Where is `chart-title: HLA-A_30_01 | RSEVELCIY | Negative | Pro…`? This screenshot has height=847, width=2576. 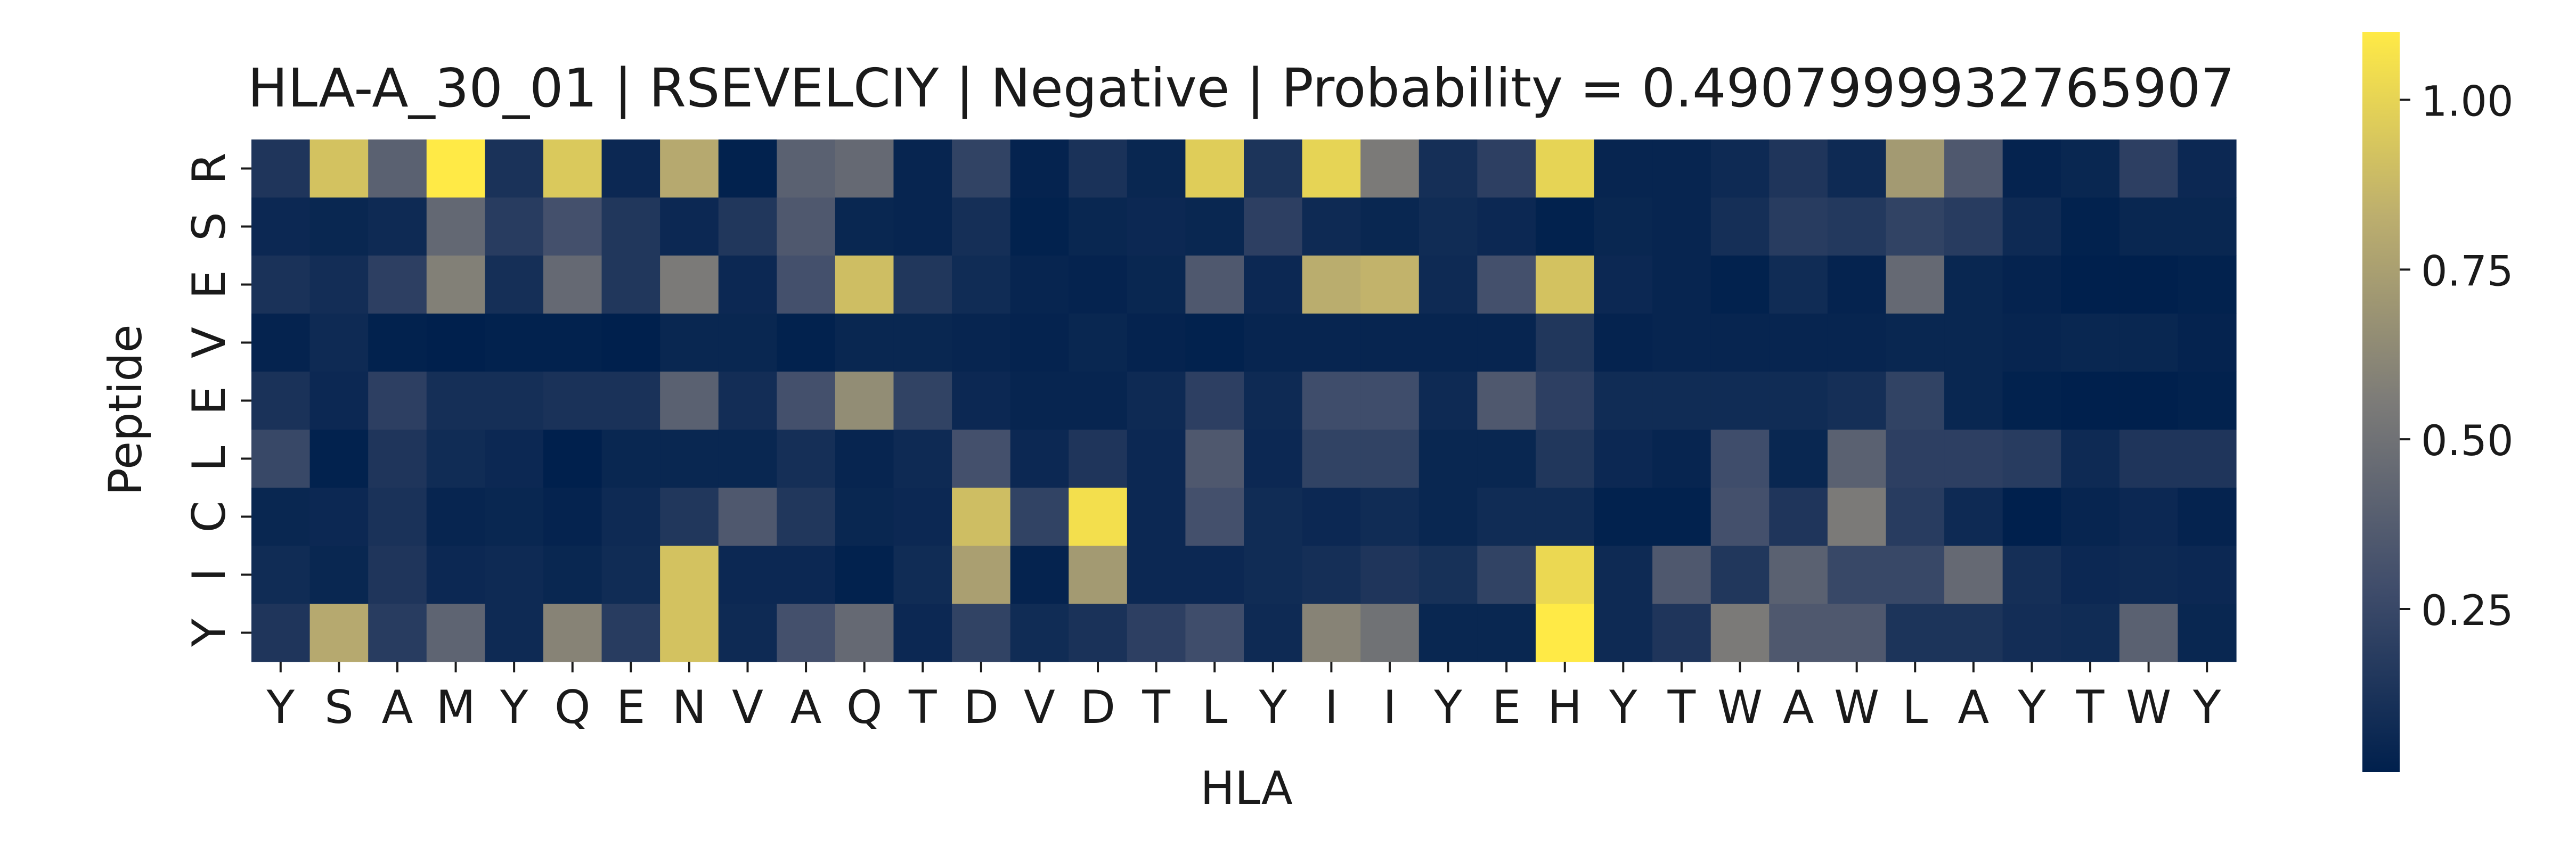 chart-title: HLA-A_30_01 | RSEVELCIY | Negative | Pro… is located at coordinates (1241, 88).